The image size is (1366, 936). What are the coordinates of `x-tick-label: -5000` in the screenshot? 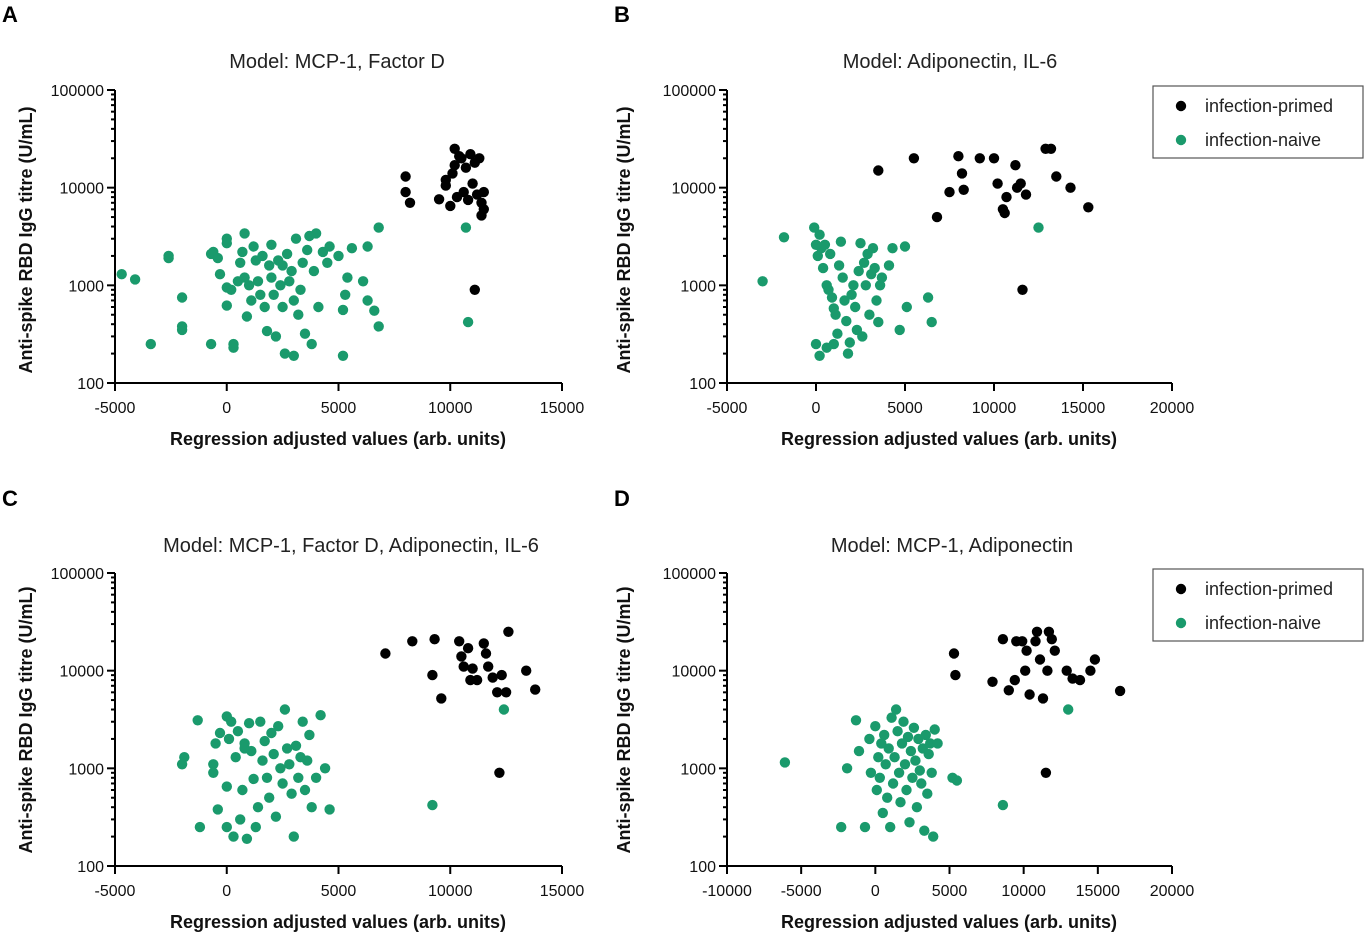 It's located at (115, 408).